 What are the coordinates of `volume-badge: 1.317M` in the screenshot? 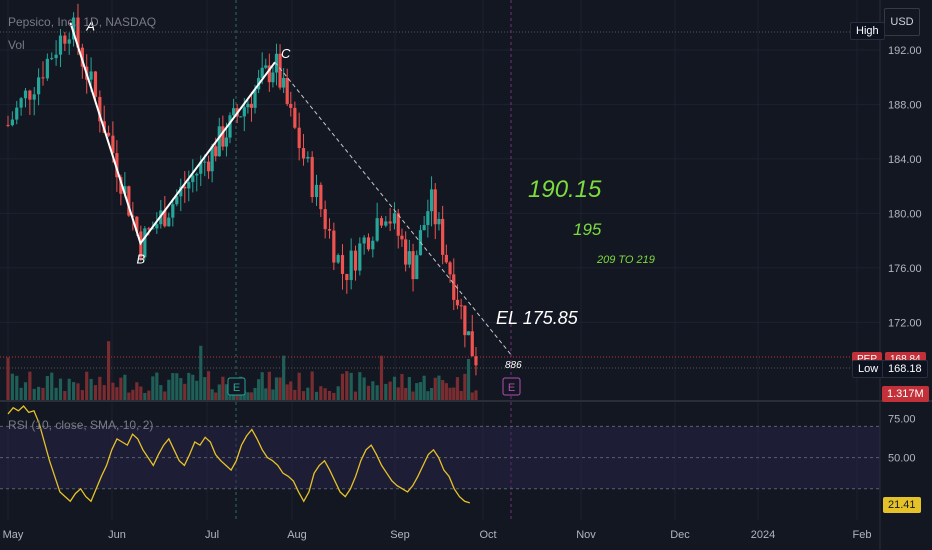 It's located at (905, 394).